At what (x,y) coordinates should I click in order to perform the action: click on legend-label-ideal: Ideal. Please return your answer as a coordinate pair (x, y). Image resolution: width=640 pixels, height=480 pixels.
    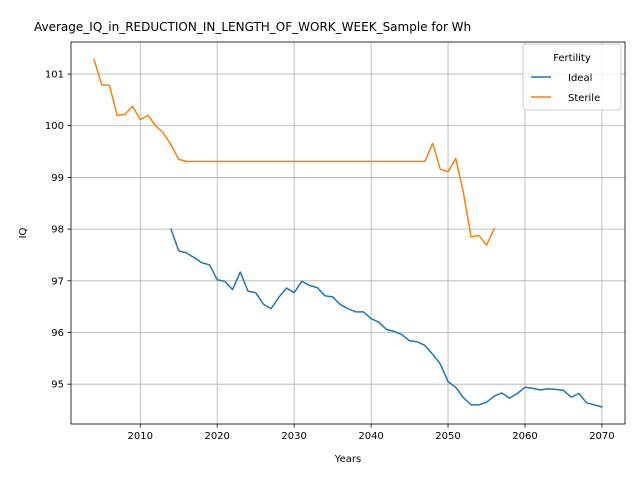
    Looking at the image, I should click on (580, 78).